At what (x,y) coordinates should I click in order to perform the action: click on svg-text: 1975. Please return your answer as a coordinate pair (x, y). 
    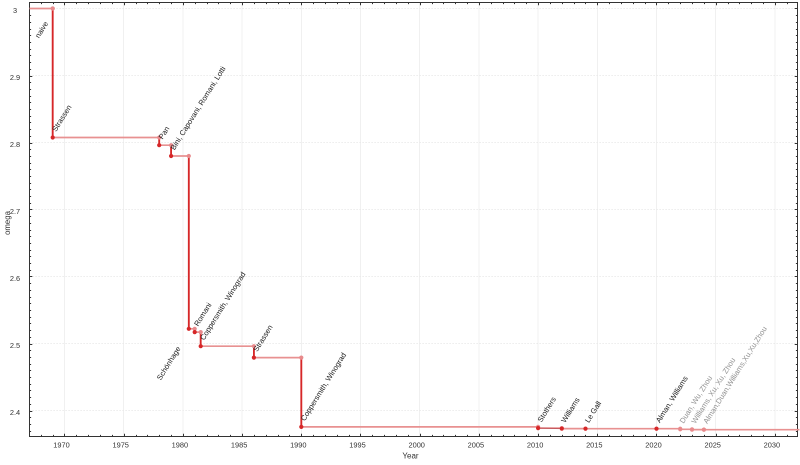
    Looking at the image, I should click on (120, 445).